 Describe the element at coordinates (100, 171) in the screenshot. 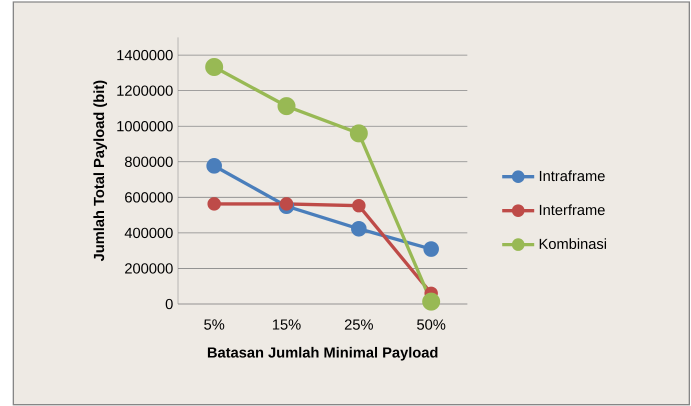

I see `y-axis-title: Jumlah Total Payload (bit)` at that location.